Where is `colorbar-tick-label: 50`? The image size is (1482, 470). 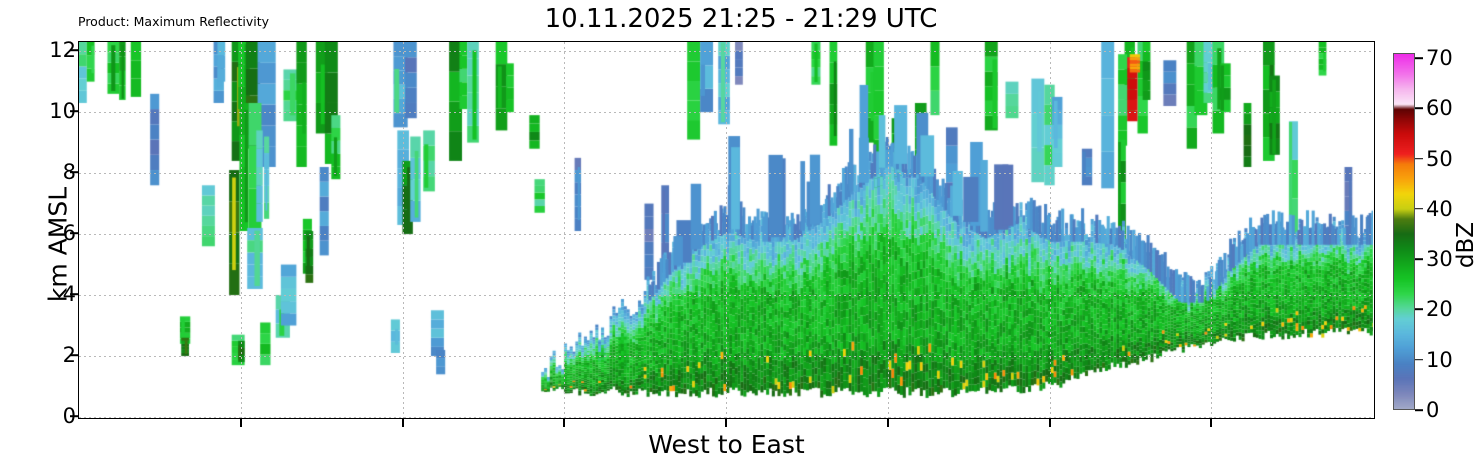
colorbar-tick-label: 50 is located at coordinates (1439, 158).